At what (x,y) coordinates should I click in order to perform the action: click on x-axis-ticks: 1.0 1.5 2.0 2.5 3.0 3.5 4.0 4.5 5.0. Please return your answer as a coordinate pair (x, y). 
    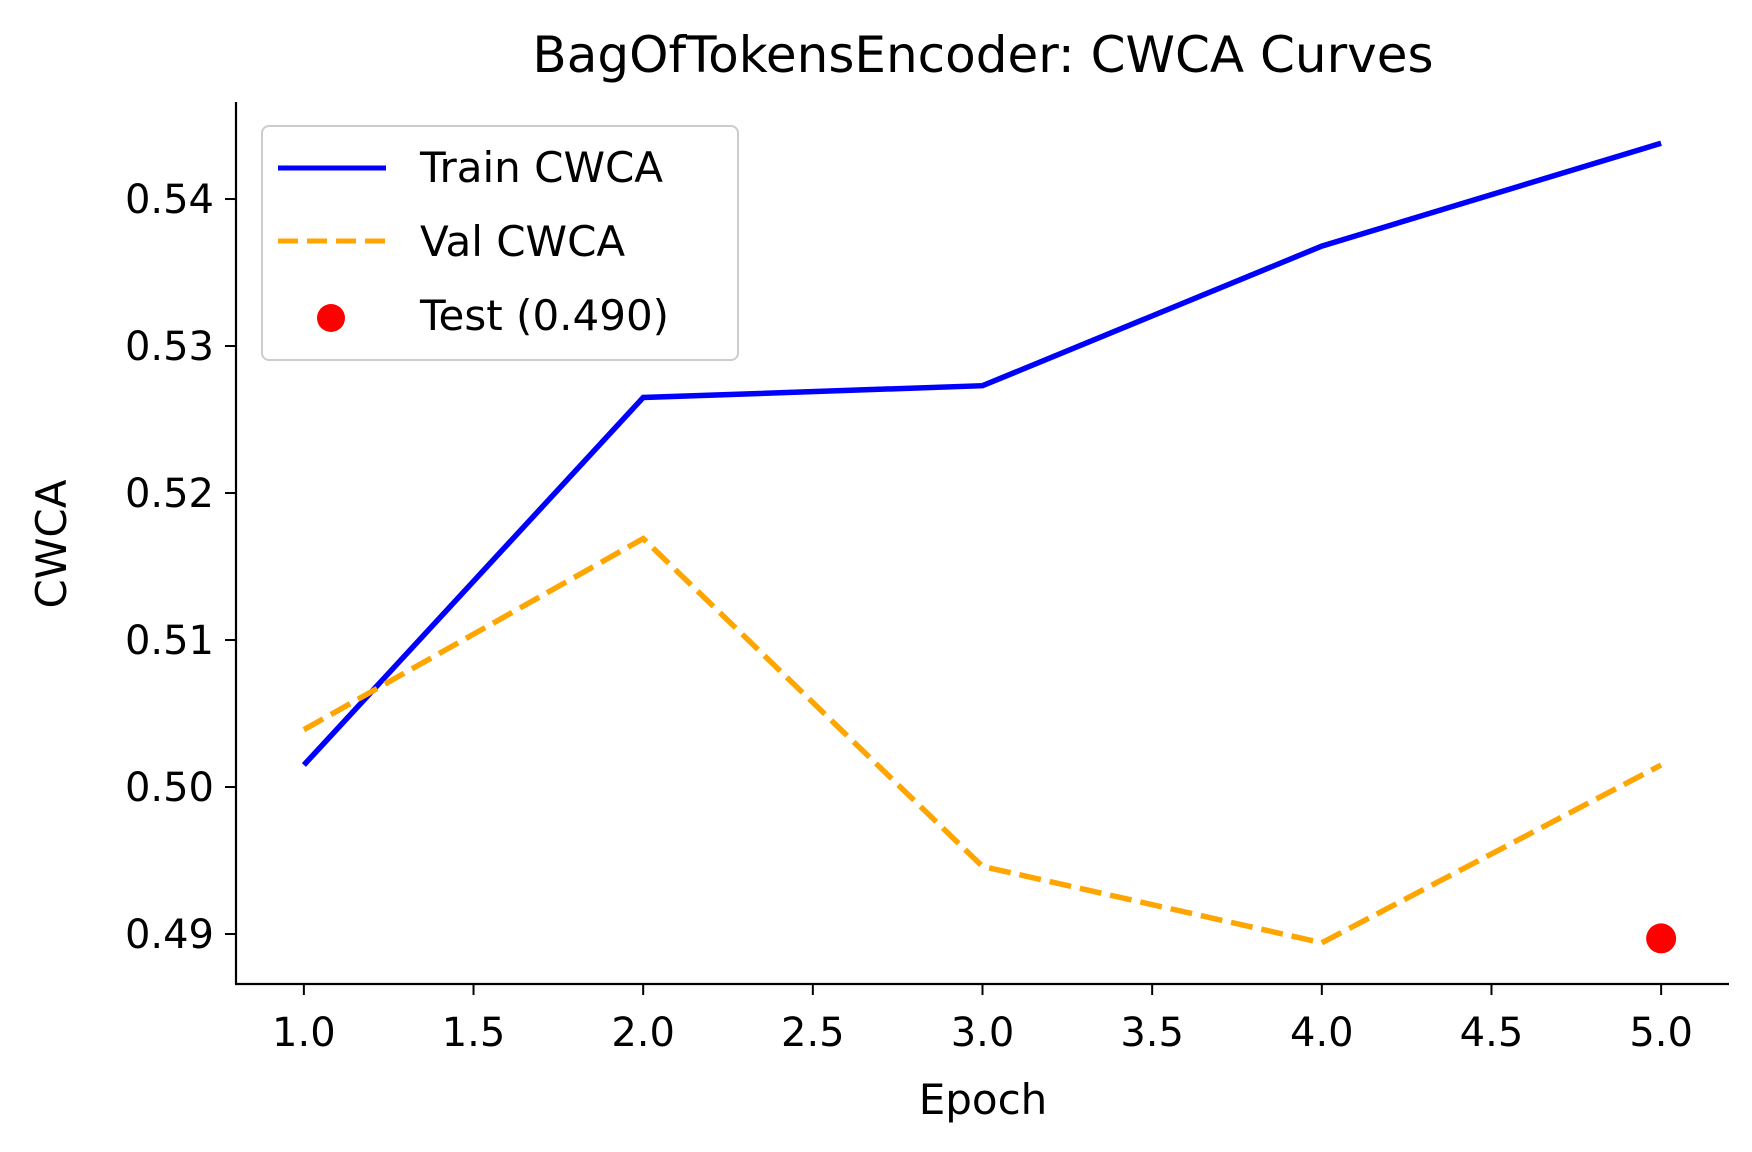
    Looking at the image, I should click on (982, 1020).